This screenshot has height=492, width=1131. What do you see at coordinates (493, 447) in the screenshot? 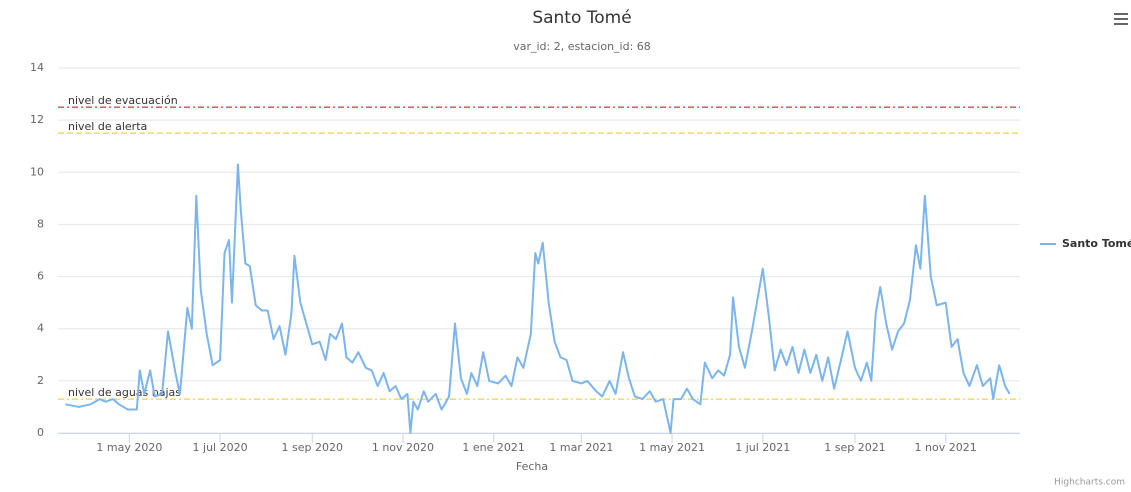
I see `x-tick-label: 1 ene 2021` at bounding box center [493, 447].